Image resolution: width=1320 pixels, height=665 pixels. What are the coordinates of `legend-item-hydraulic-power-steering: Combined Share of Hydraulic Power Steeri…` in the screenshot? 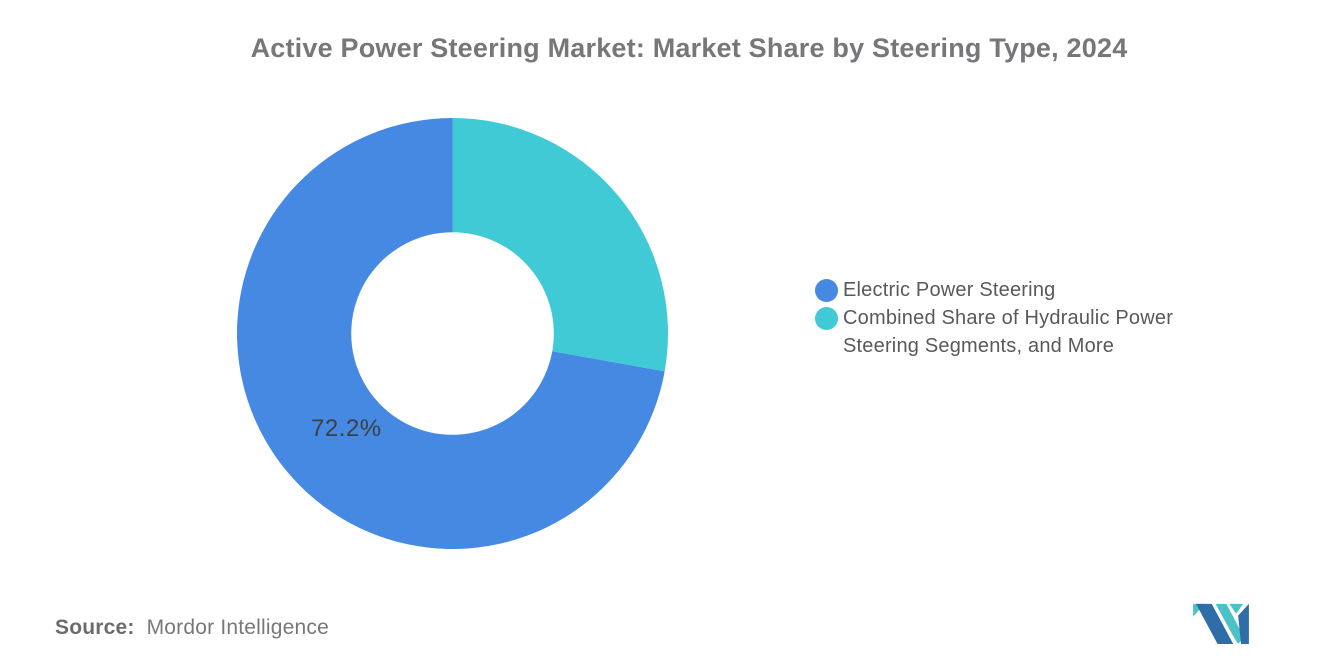 It's located at (1015, 332).